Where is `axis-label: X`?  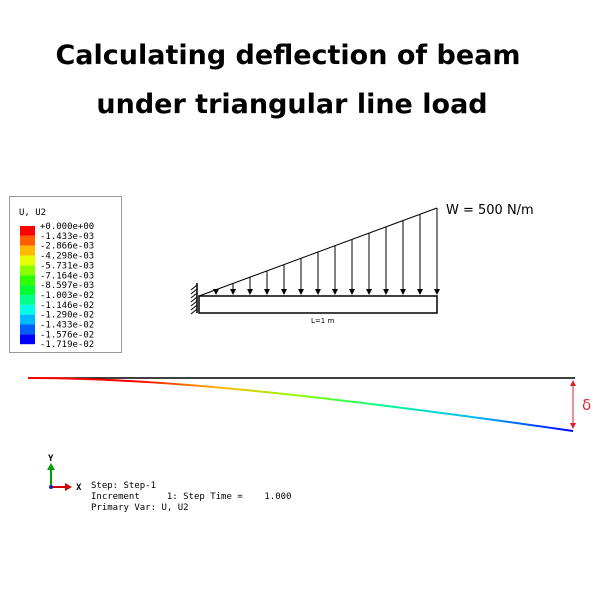
axis-label: X is located at coordinates (79, 488).